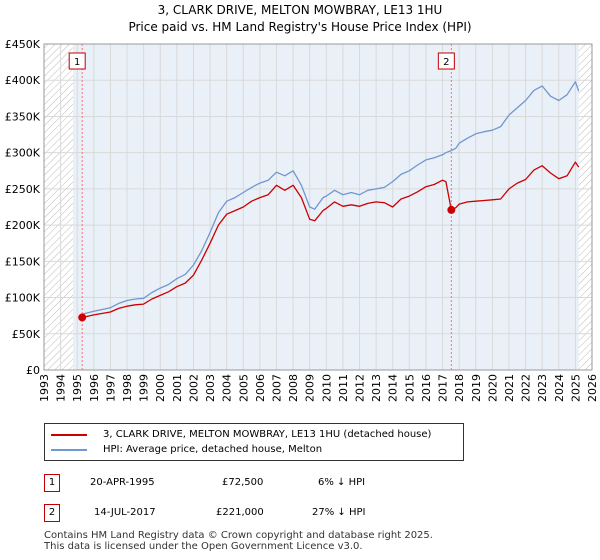 The height and width of the screenshot is (560, 600). I want to click on y-tick-label: £350K, so click(23, 116).